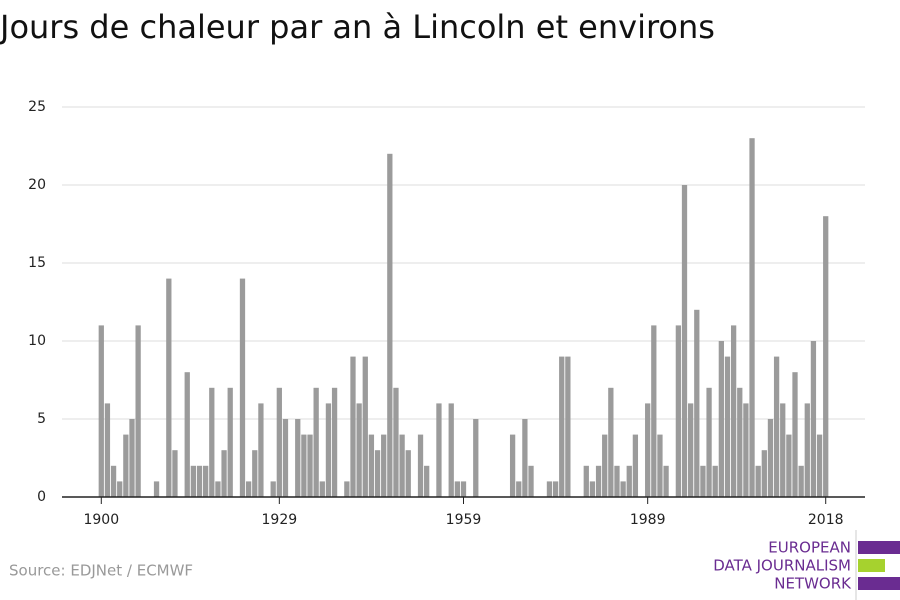 The image size is (900, 600). I want to click on y-tick-label: 15, so click(37, 263).